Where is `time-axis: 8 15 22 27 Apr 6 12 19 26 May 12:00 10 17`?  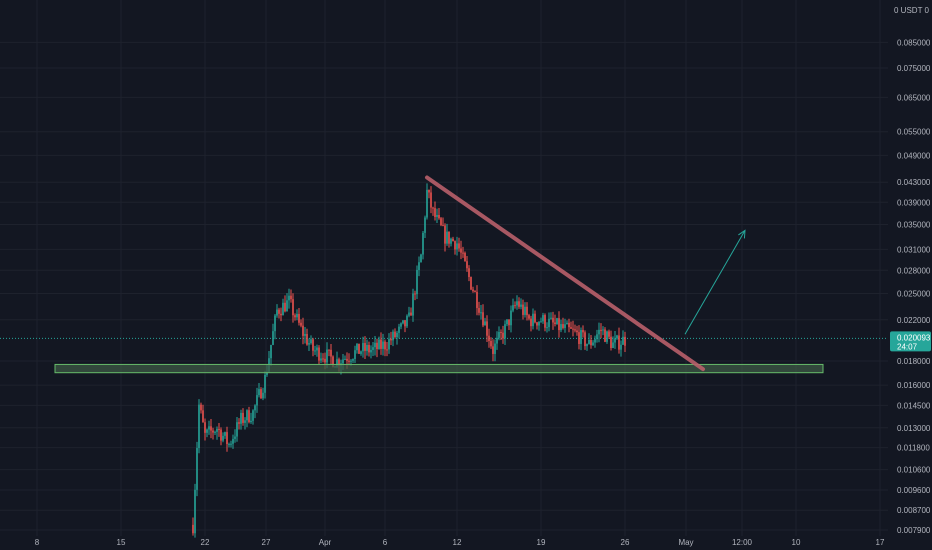 time-axis: 8 15 22 27 Apr 6 12 19 26 May 12:00 10 17 is located at coordinates (460, 542).